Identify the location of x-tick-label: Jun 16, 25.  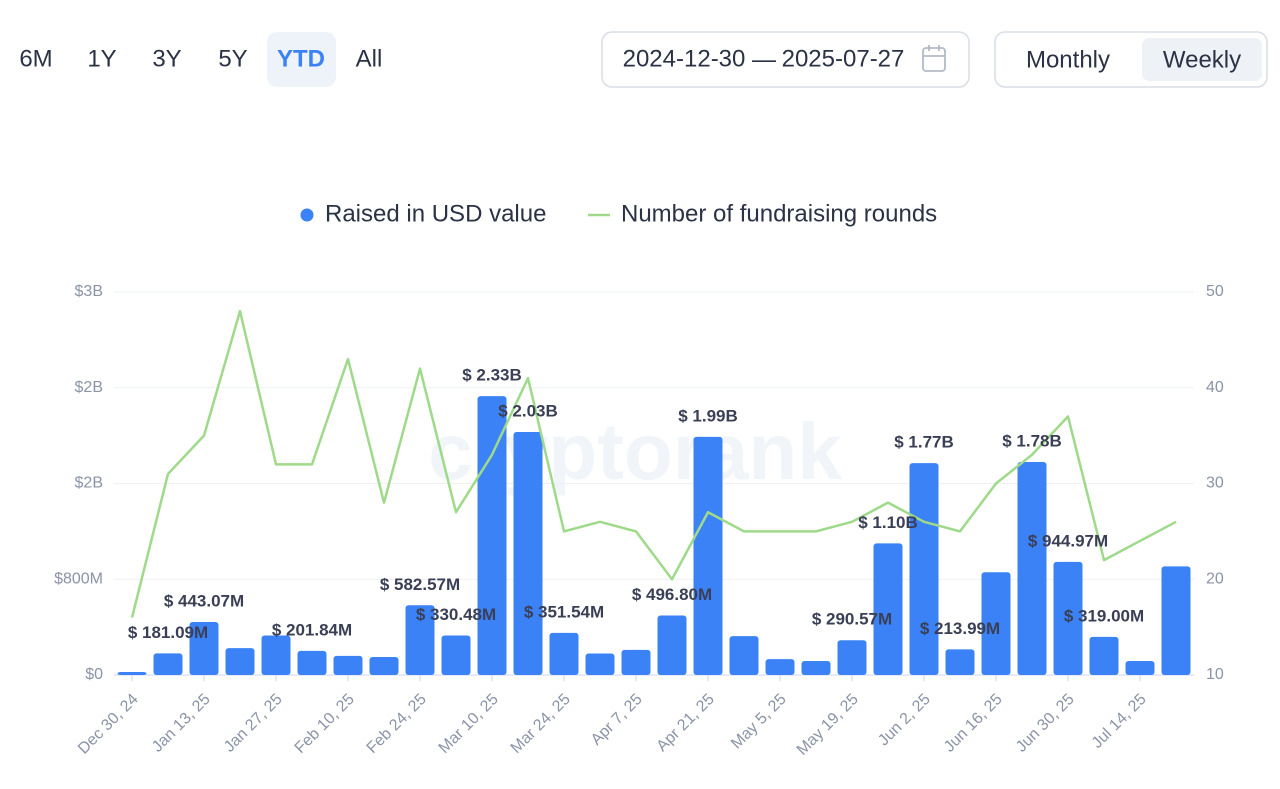
(973, 723).